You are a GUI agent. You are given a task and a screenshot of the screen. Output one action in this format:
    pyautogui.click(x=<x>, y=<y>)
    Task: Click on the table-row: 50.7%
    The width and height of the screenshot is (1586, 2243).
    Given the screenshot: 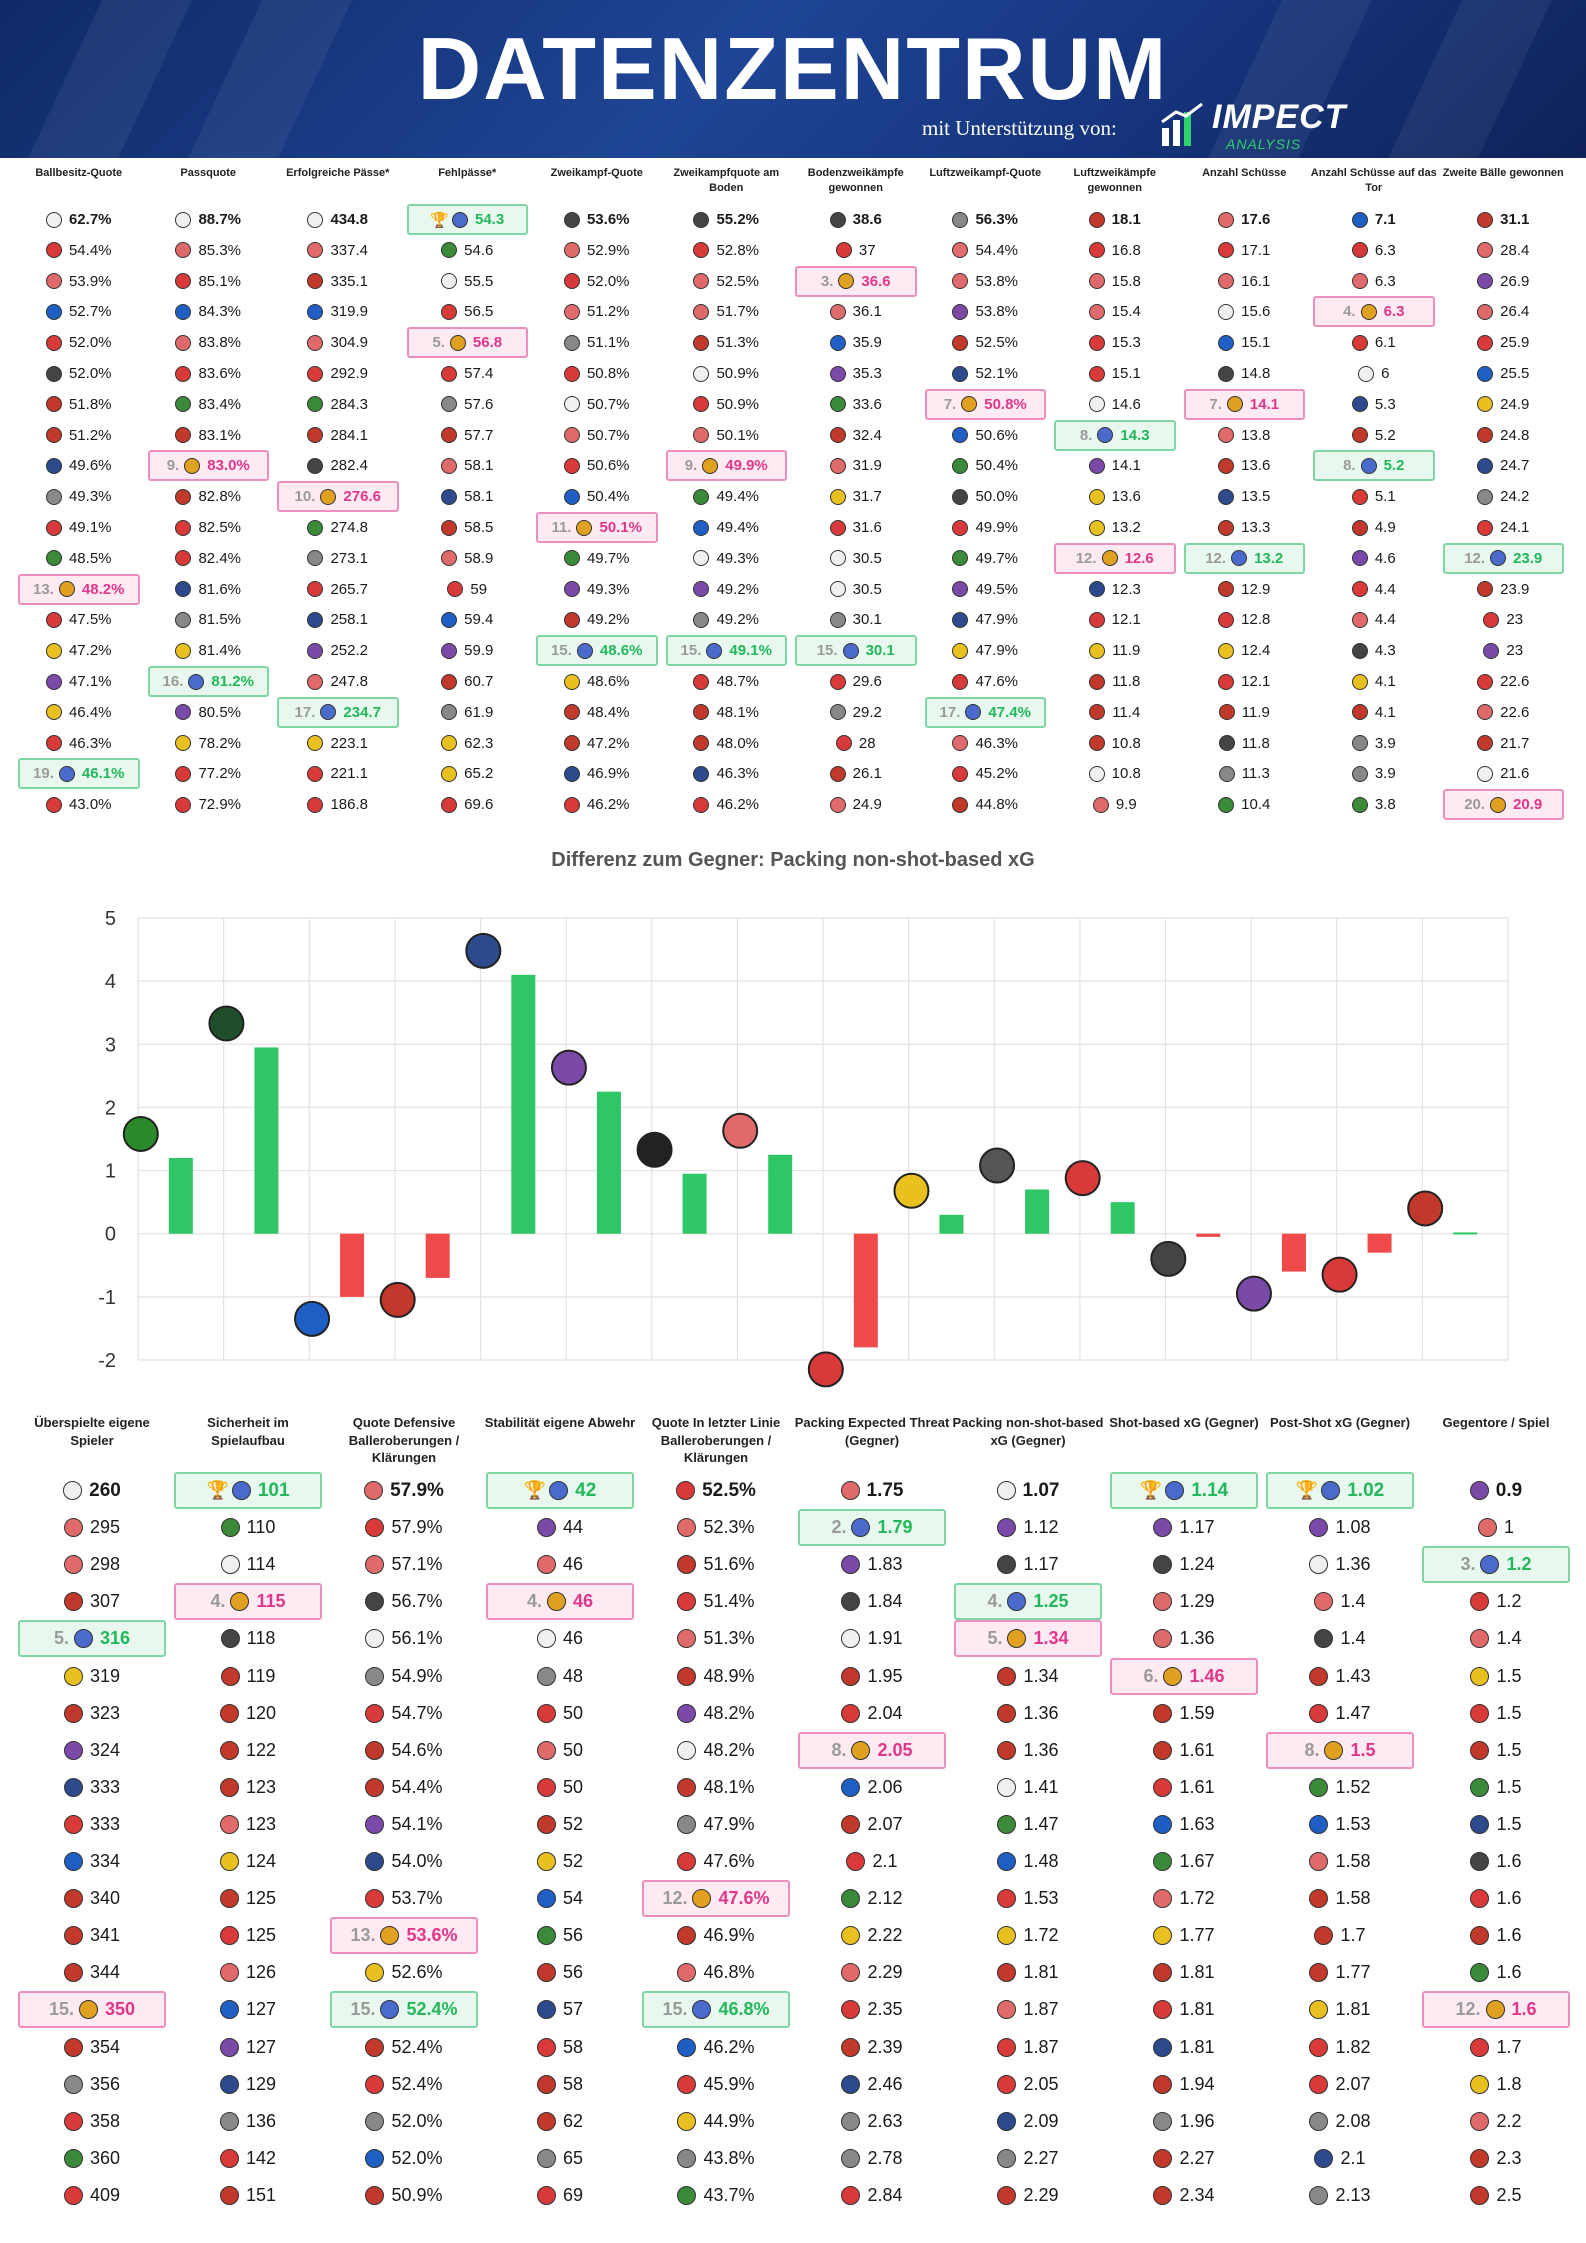 What is the action you would take?
    pyautogui.click(x=597, y=435)
    